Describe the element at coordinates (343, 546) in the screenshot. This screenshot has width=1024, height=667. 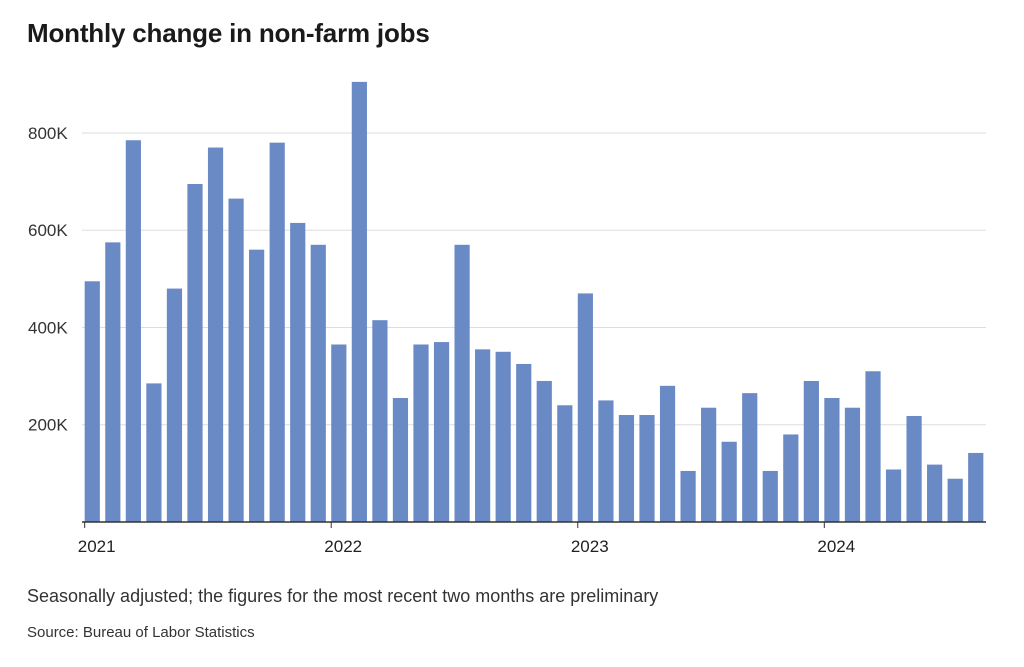
I see `x-tick-label: 2022` at that location.